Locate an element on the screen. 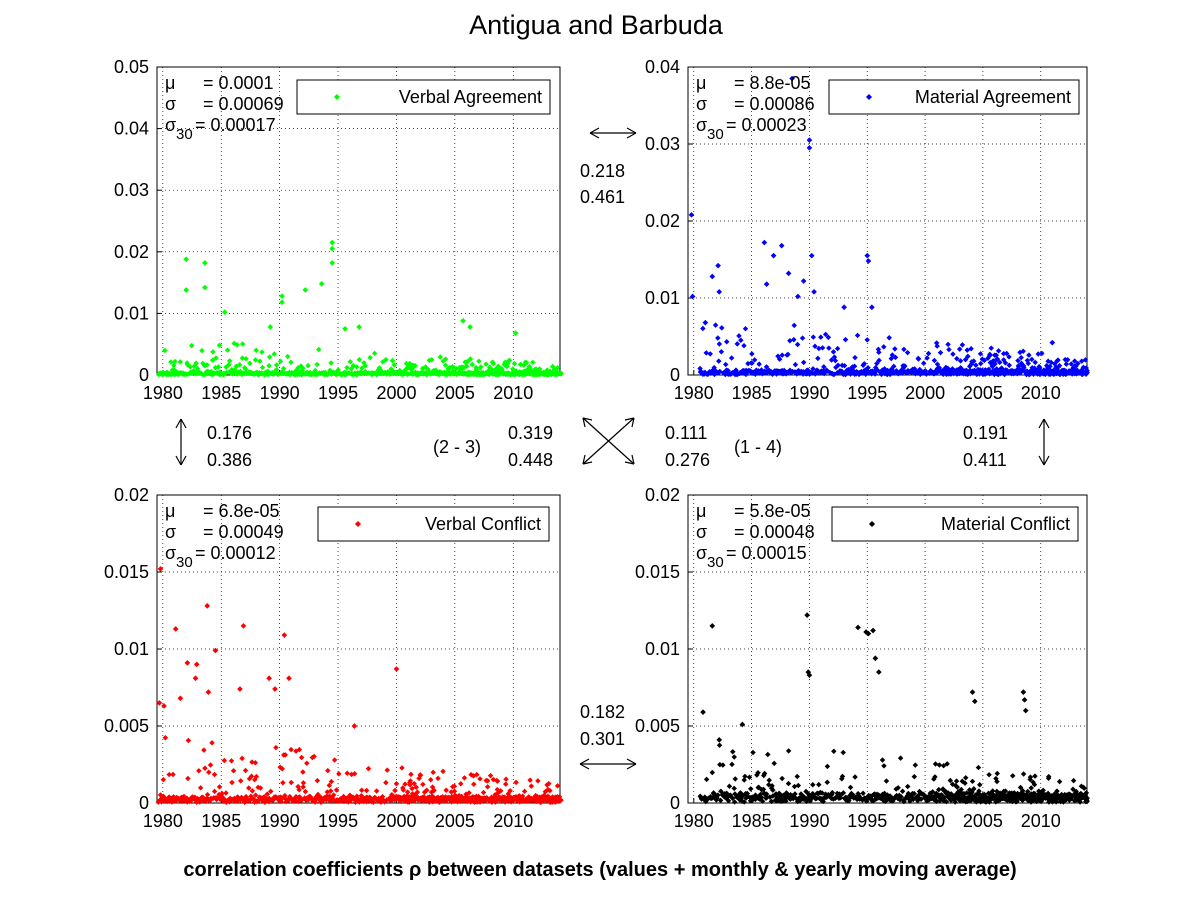 The height and width of the screenshot is (901, 1201). corr-bottom-yearly: 0.301 is located at coordinates (602, 739).